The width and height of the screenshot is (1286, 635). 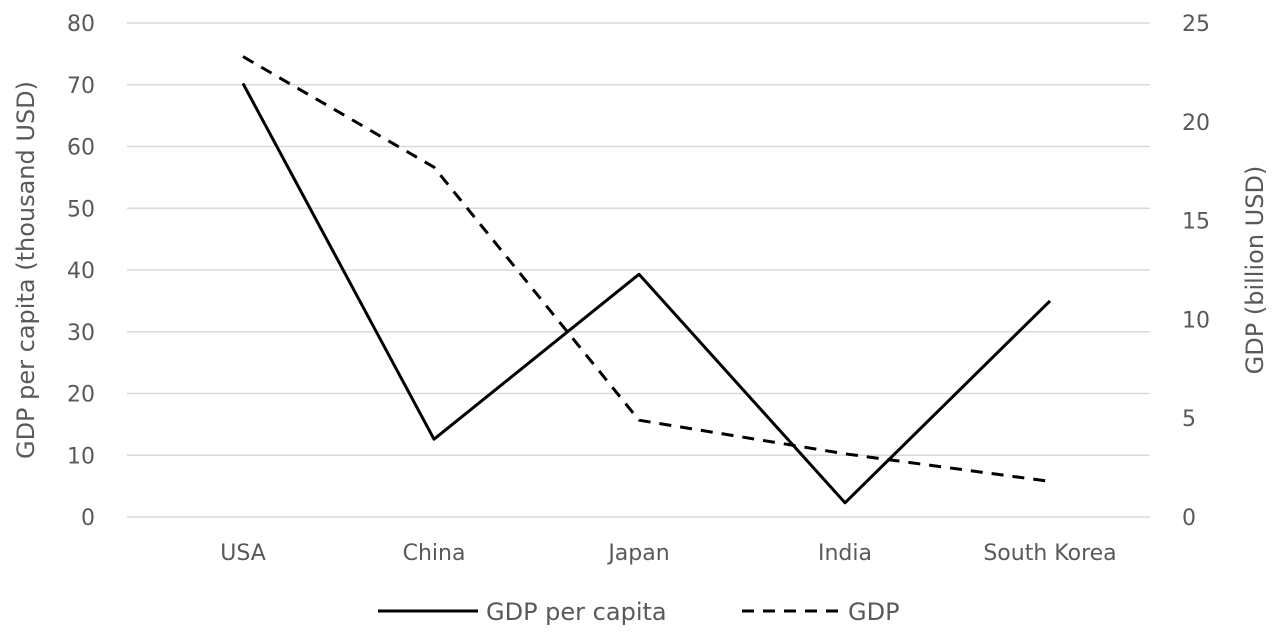 I want to click on x-tick-label: India, so click(x=845, y=553).